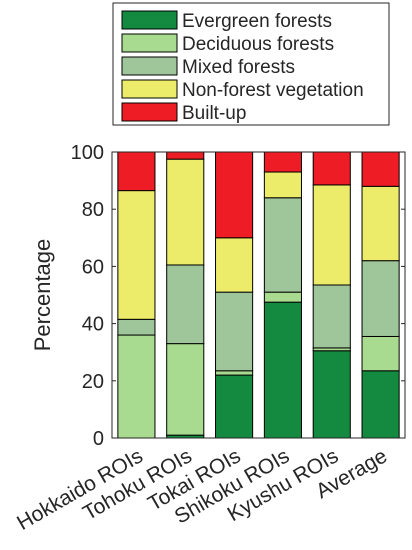 The height and width of the screenshot is (550, 412). What do you see at coordinates (93, 267) in the screenshot?
I see `y-tick-label: 60` at bounding box center [93, 267].